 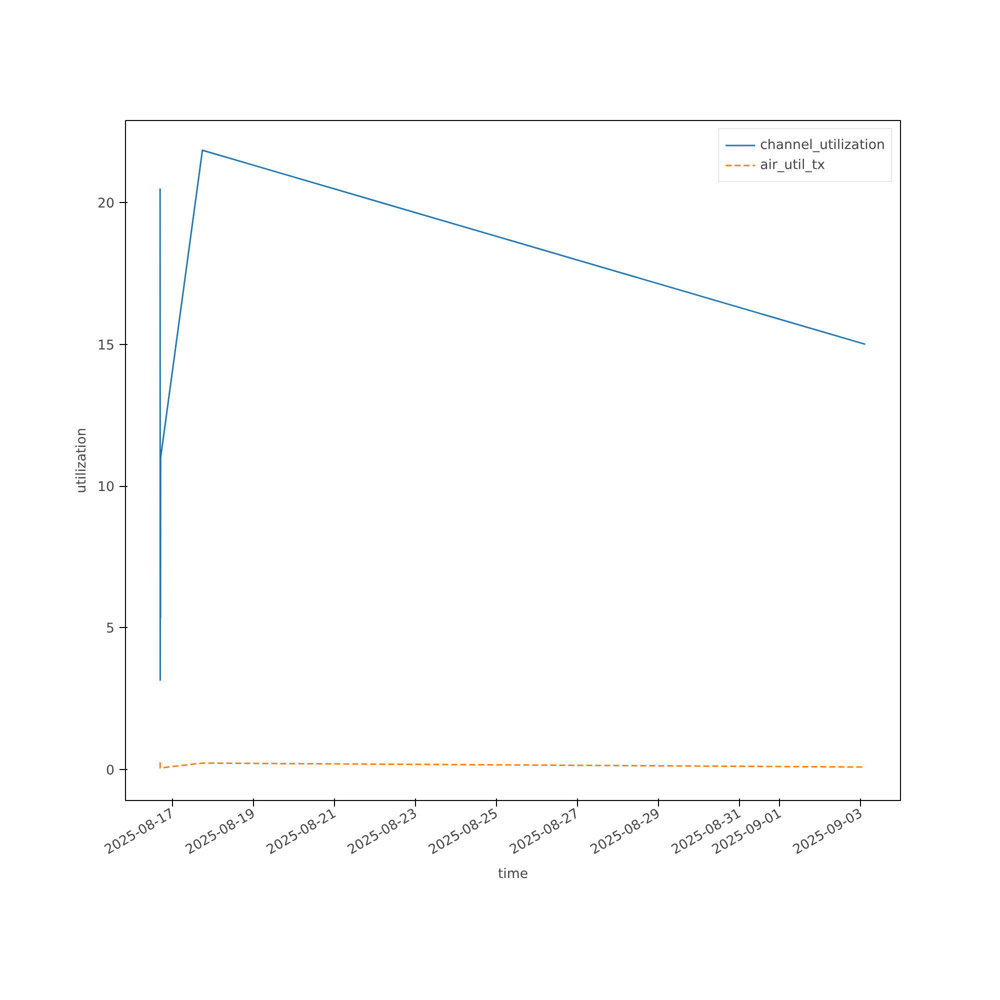 What do you see at coordinates (822, 145) in the screenshot?
I see `legend-label: channel_utilization` at bounding box center [822, 145].